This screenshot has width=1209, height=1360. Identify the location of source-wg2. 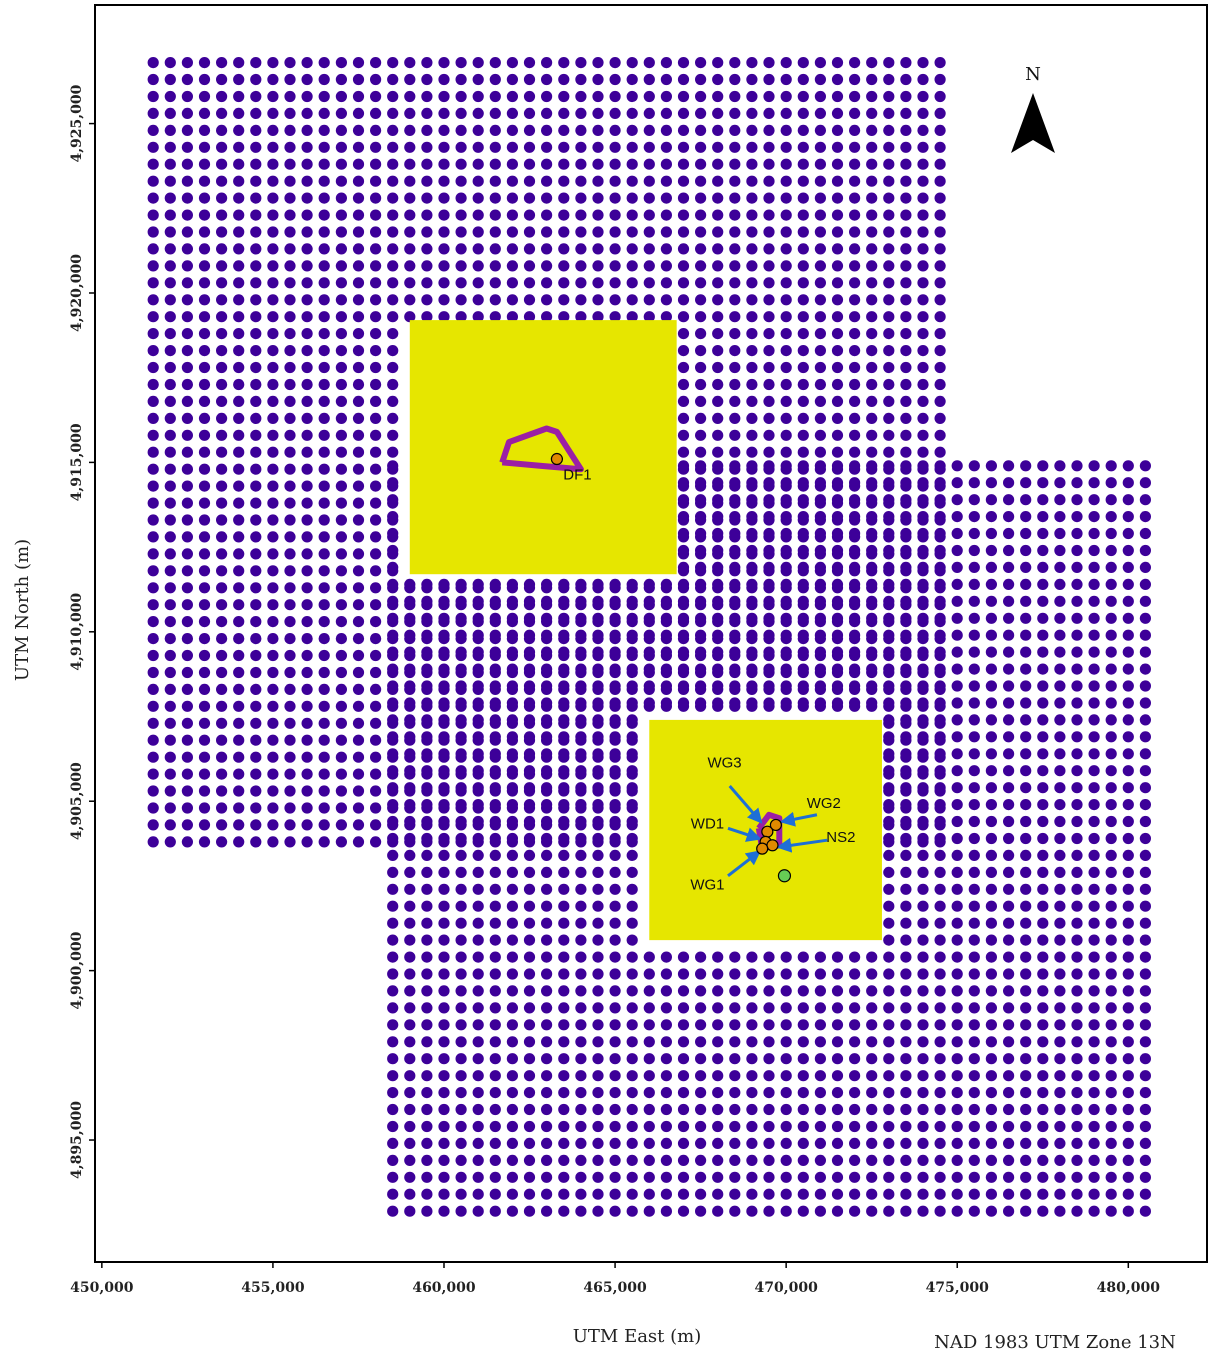
(775, 825).